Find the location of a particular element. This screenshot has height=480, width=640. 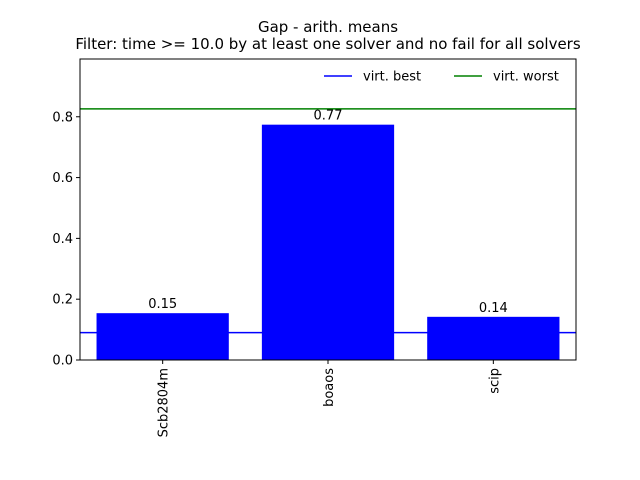

x-tick-label-scip: scip is located at coordinates (494, 381).